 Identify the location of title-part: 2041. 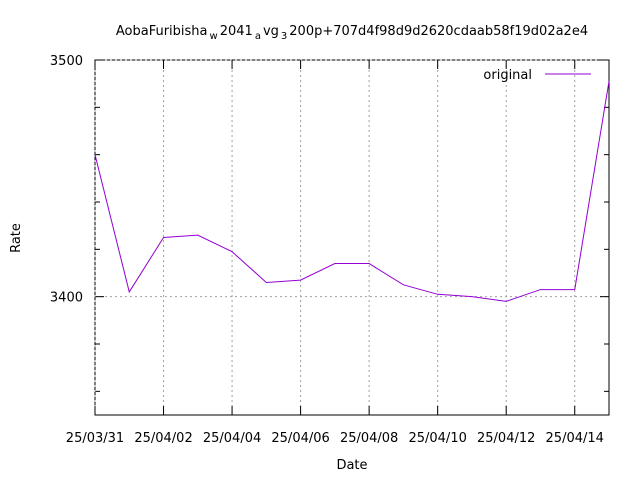
(236, 31).